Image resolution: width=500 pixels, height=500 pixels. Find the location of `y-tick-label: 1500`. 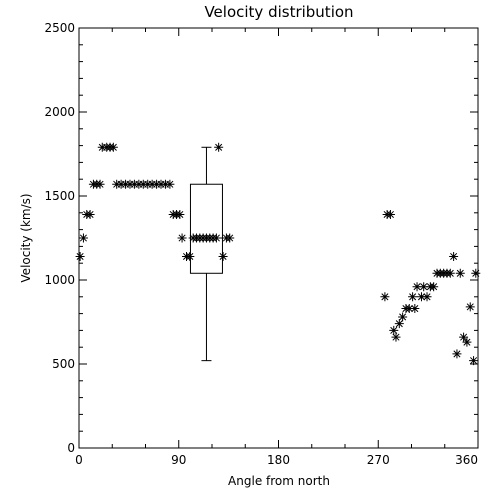

y-tick-label: 1500 is located at coordinates (59, 196).